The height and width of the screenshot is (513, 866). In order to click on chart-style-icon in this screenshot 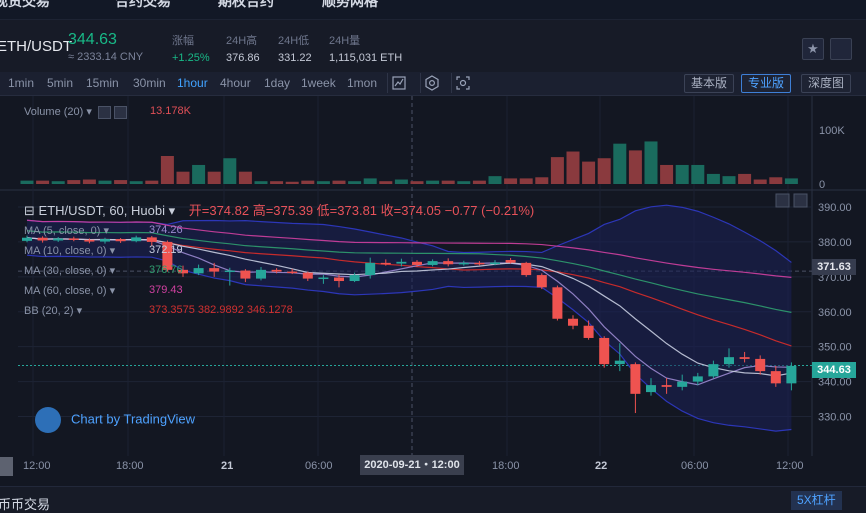, I will do `click(398, 83)`.